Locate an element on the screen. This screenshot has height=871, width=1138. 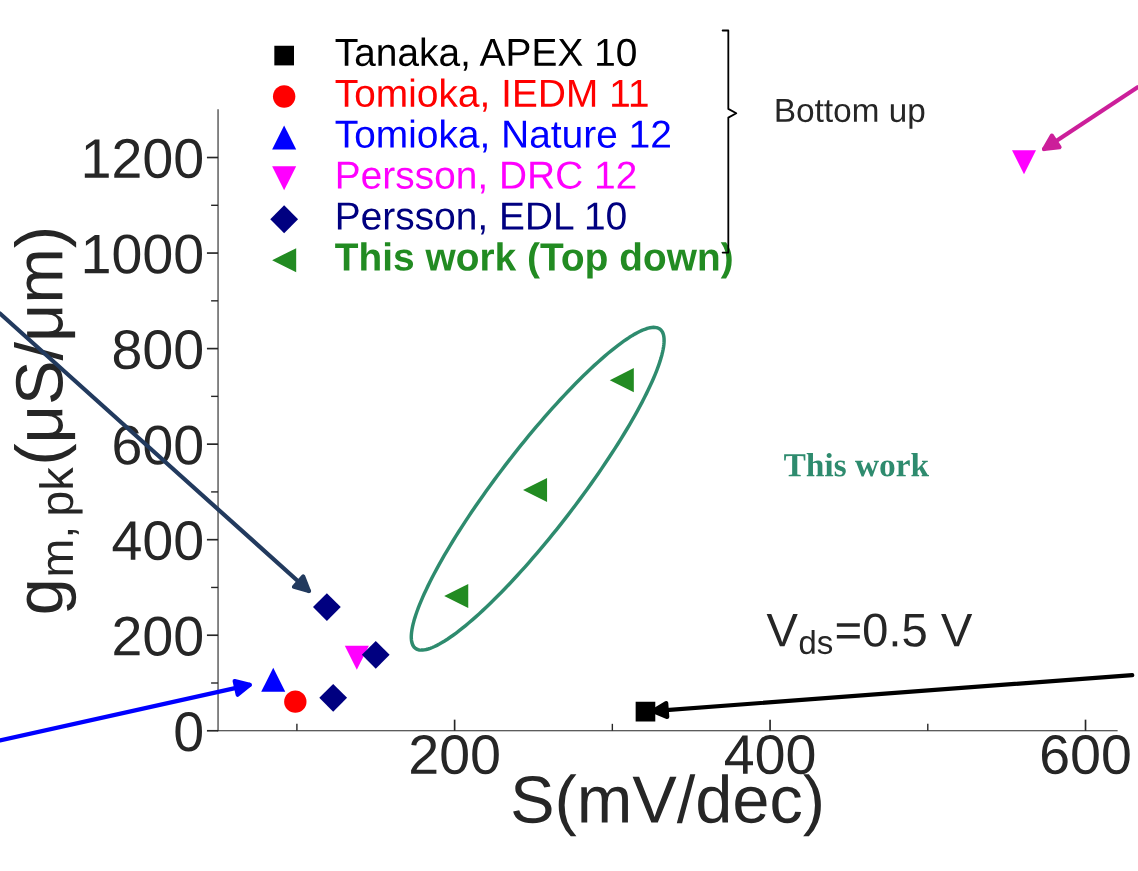
x-tick-label: 600 is located at coordinates (1086, 755).